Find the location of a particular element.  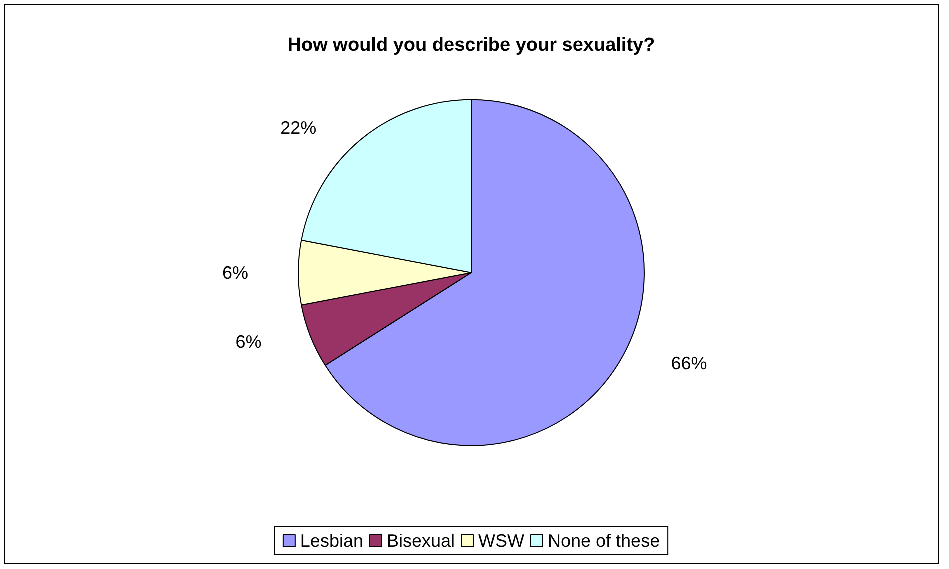

data-label: 66% is located at coordinates (689, 363).